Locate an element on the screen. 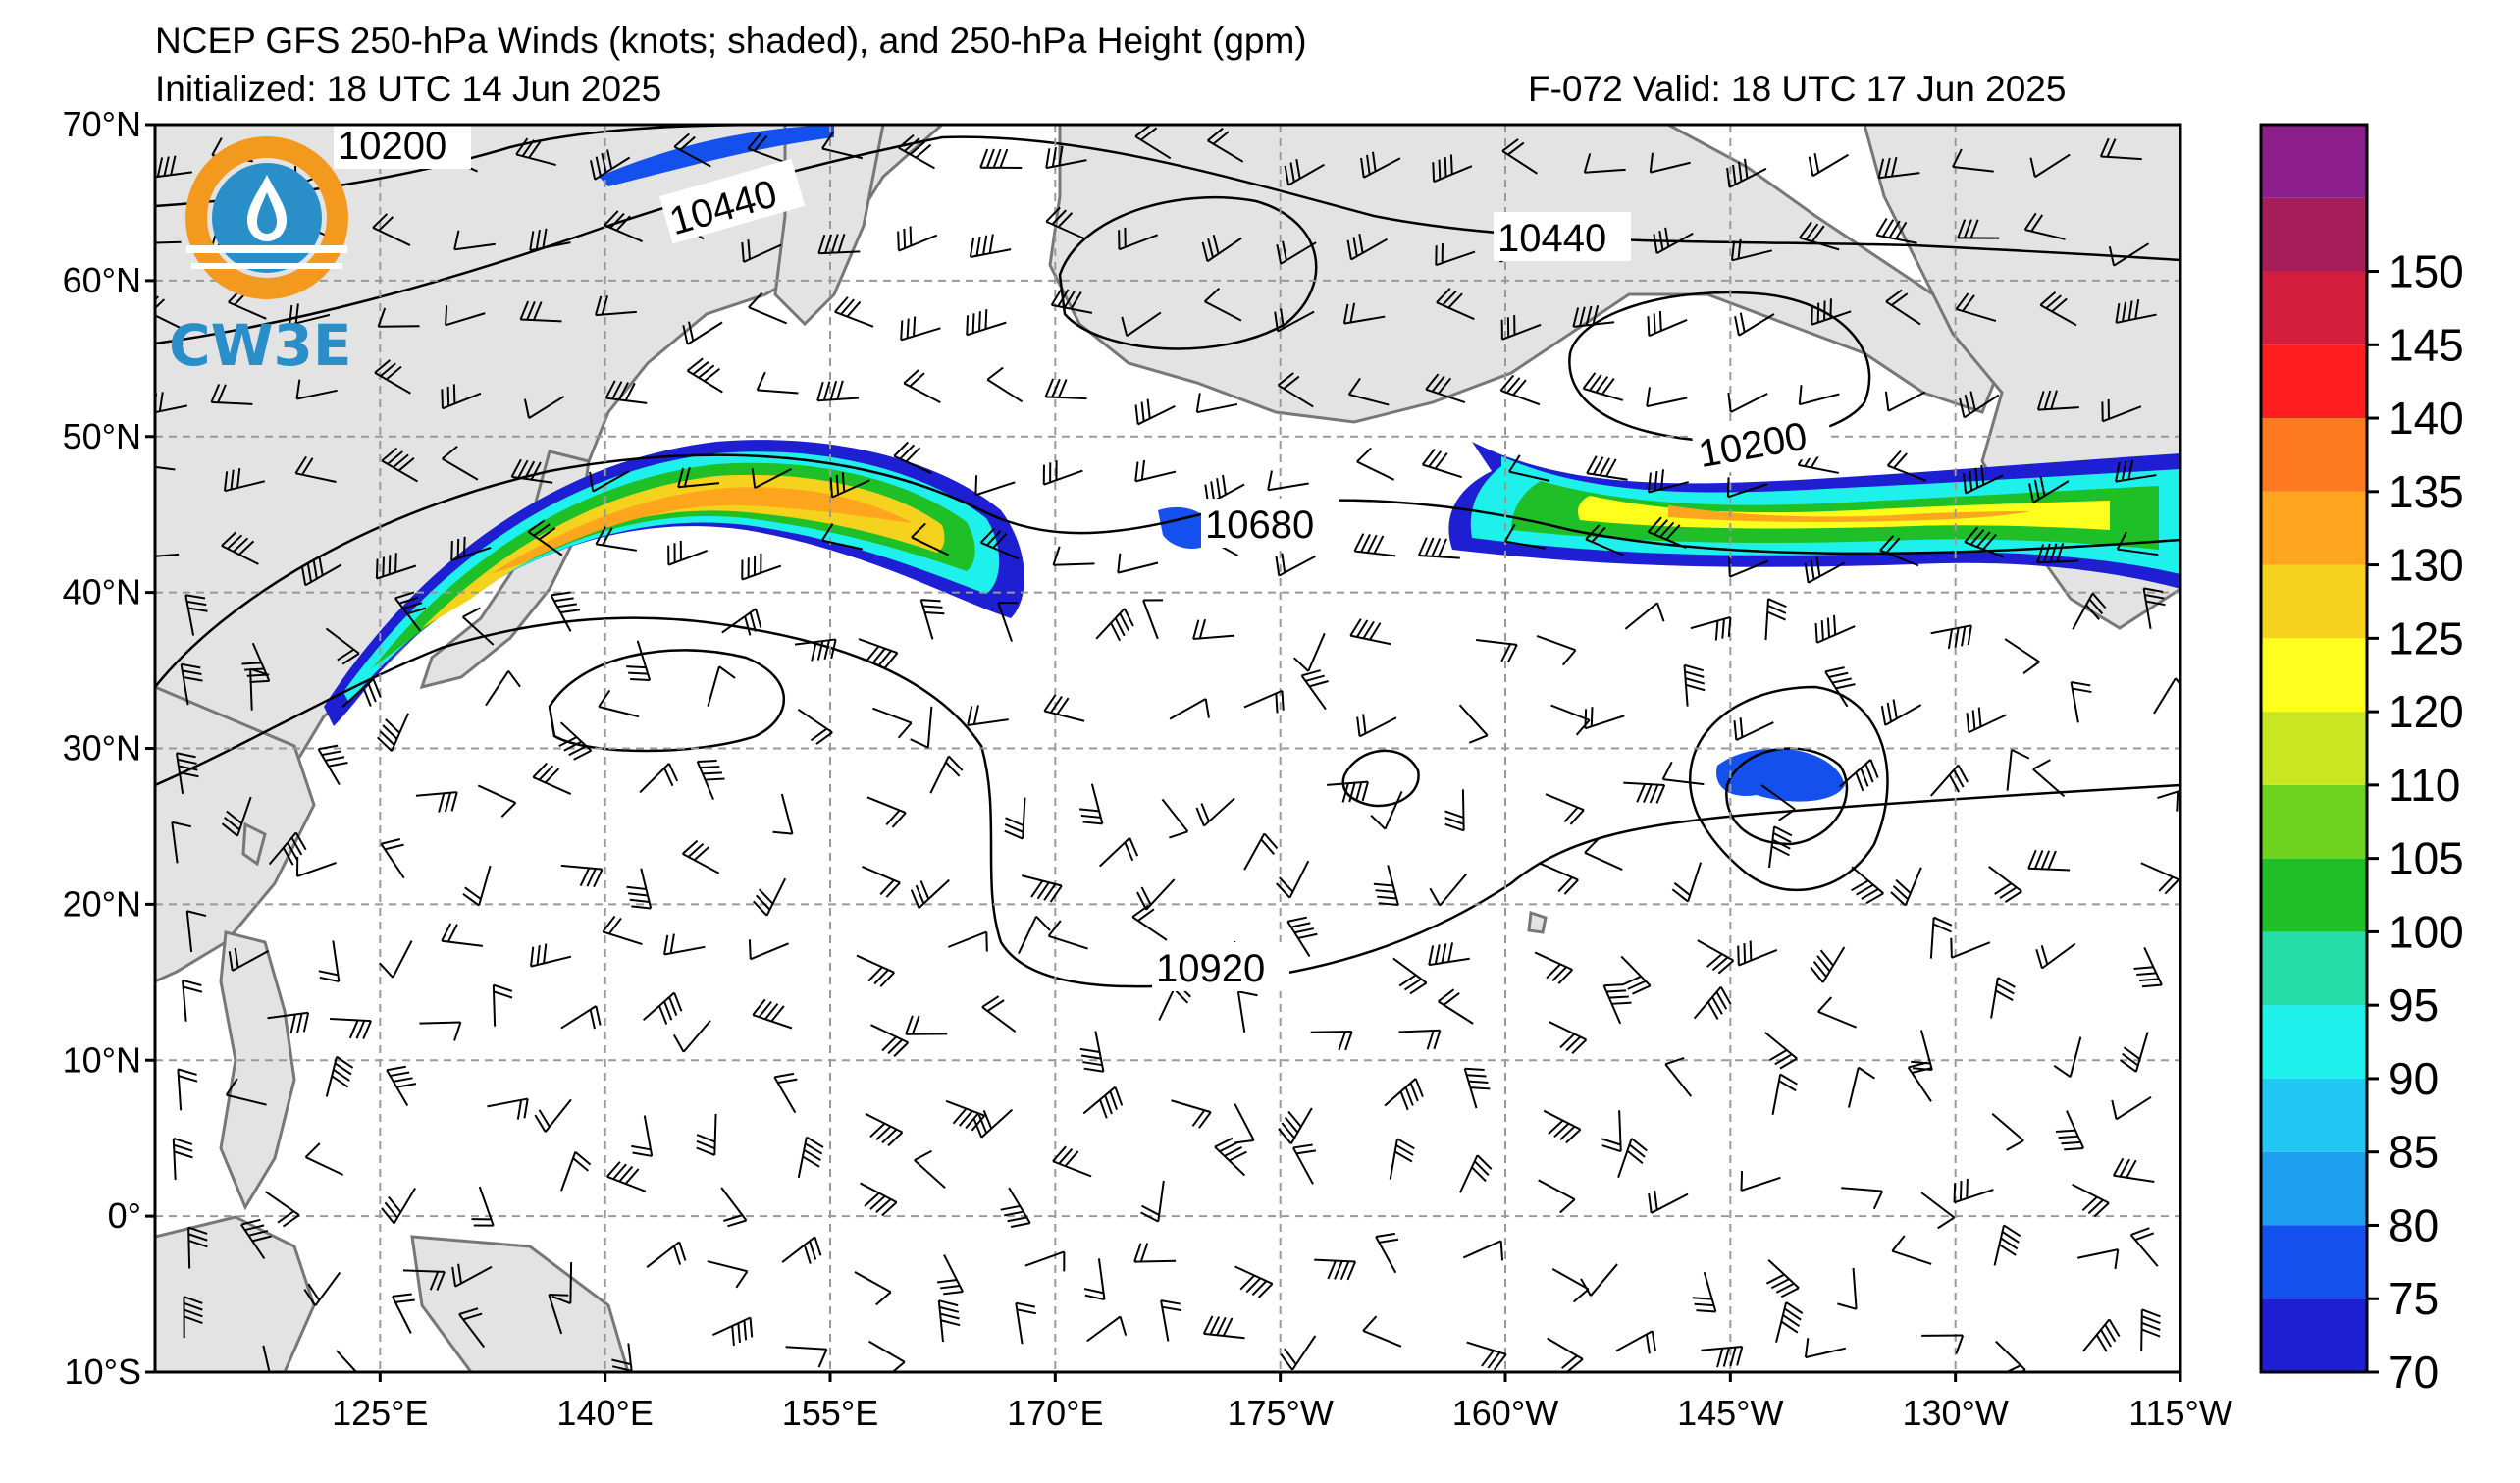 This screenshot has width=2520, height=1483. jet-blob-east is located at coordinates (1780, 775).